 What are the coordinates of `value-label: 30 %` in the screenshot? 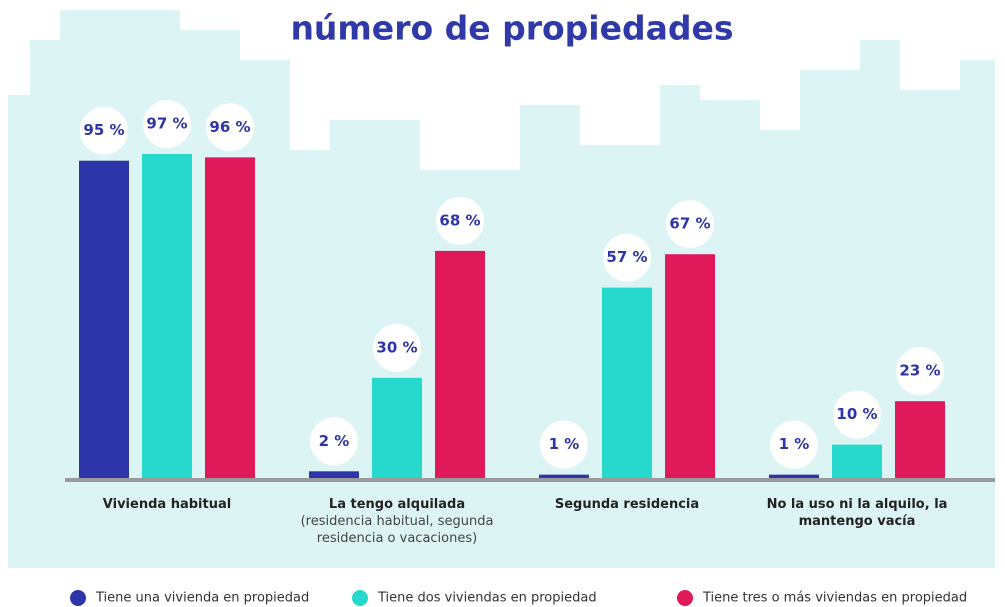 It's located at (396, 347).